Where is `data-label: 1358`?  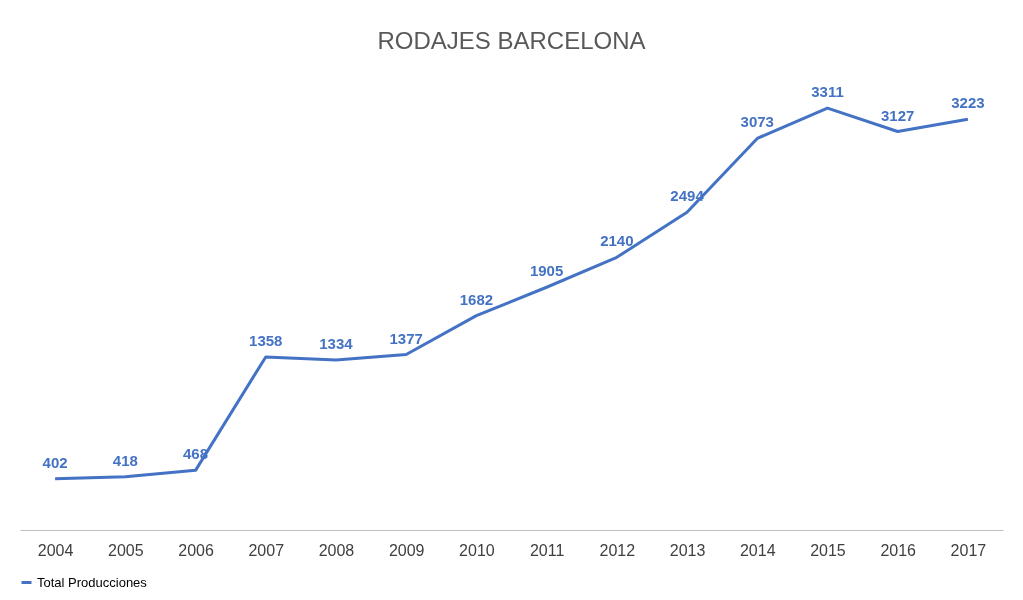 data-label: 1358 is located at coordinates (266, 340).